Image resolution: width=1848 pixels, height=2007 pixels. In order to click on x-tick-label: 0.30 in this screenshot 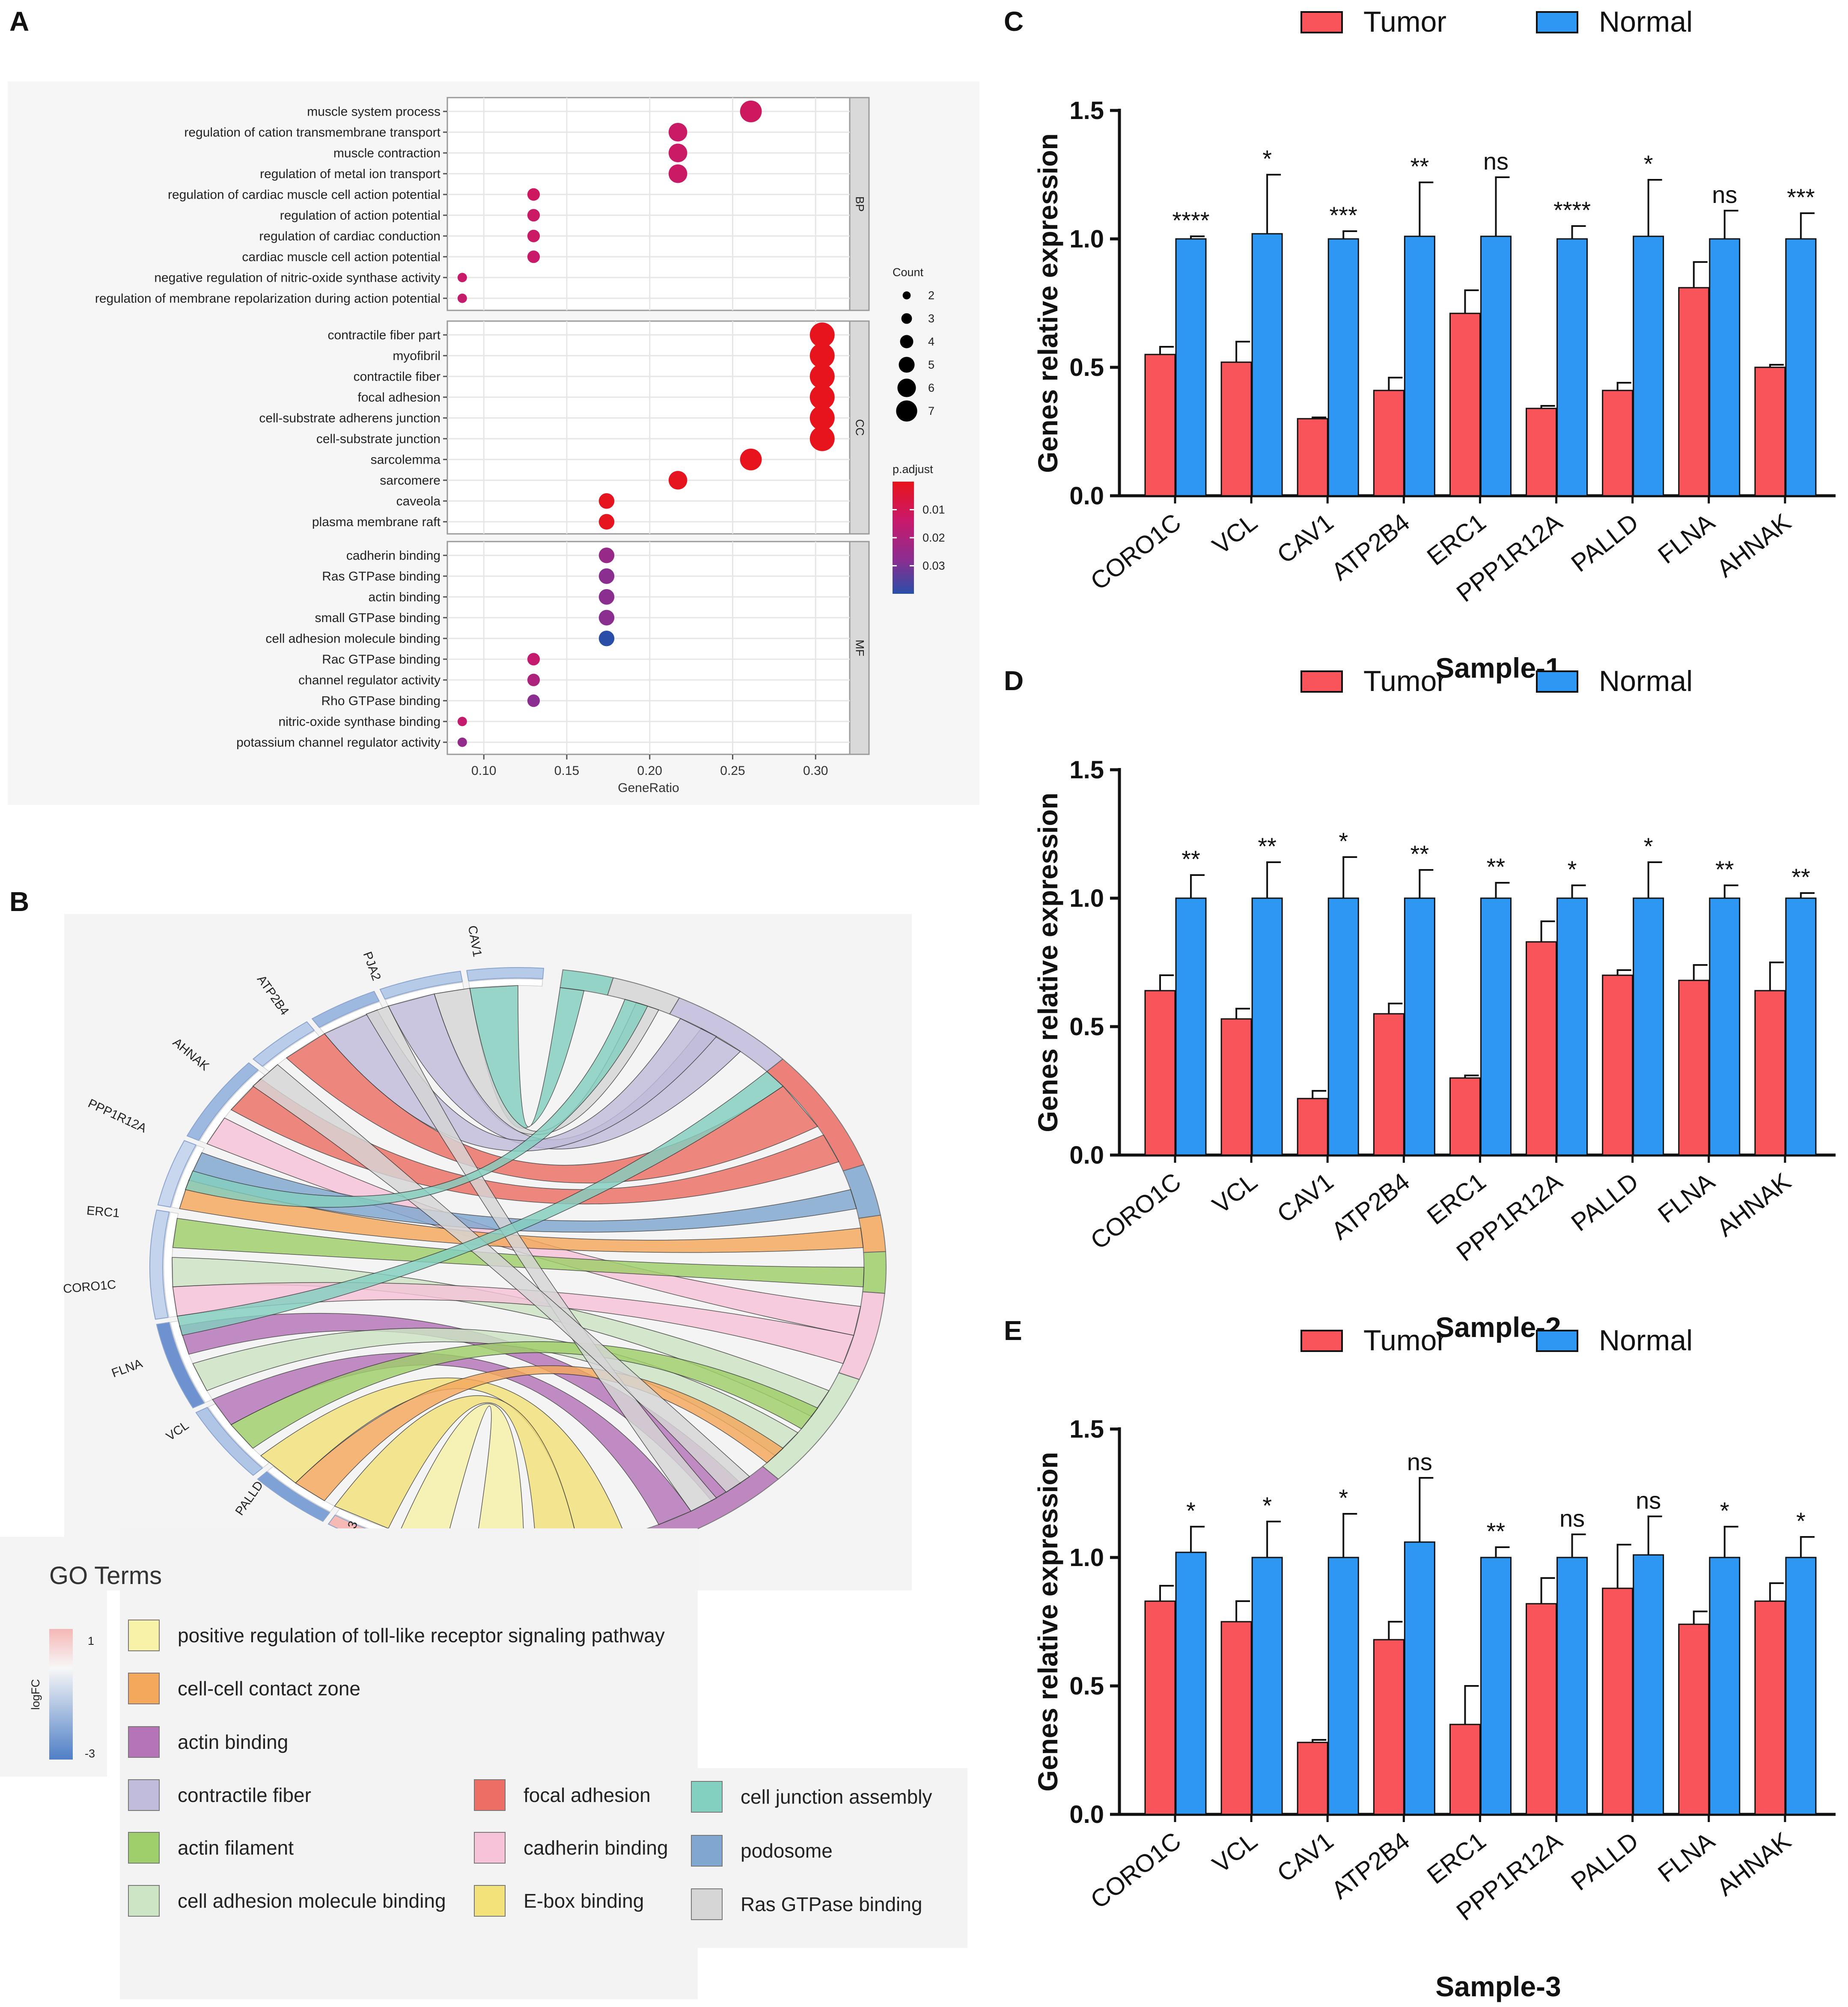, I will do `click(815, 771)`.